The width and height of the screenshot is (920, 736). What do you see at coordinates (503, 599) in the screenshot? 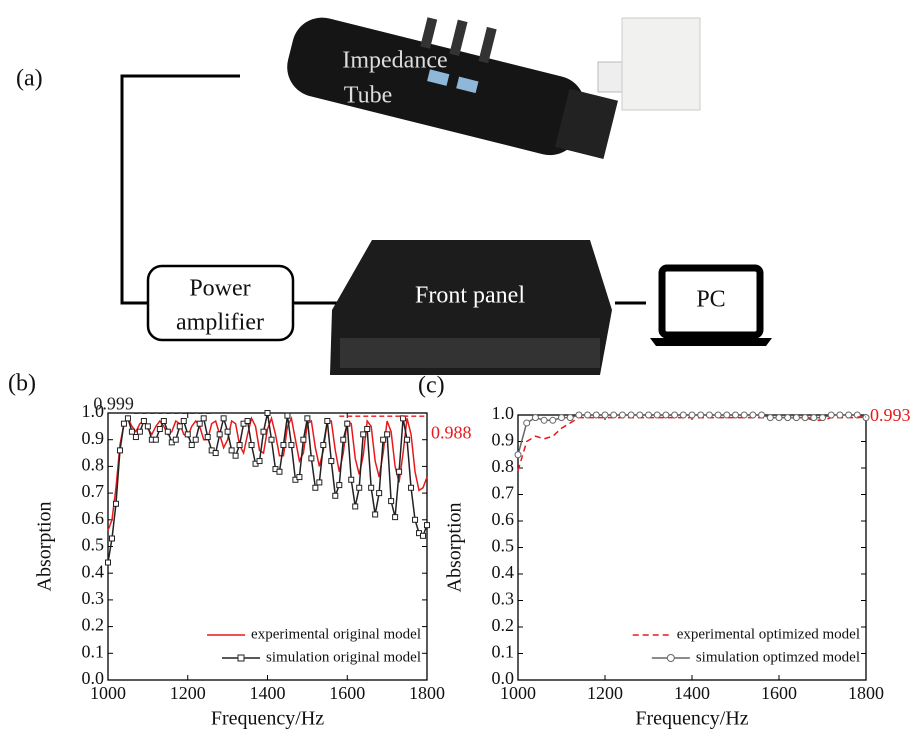
I see `y-tick-label: 0.3` at bounding box center [503, 599].